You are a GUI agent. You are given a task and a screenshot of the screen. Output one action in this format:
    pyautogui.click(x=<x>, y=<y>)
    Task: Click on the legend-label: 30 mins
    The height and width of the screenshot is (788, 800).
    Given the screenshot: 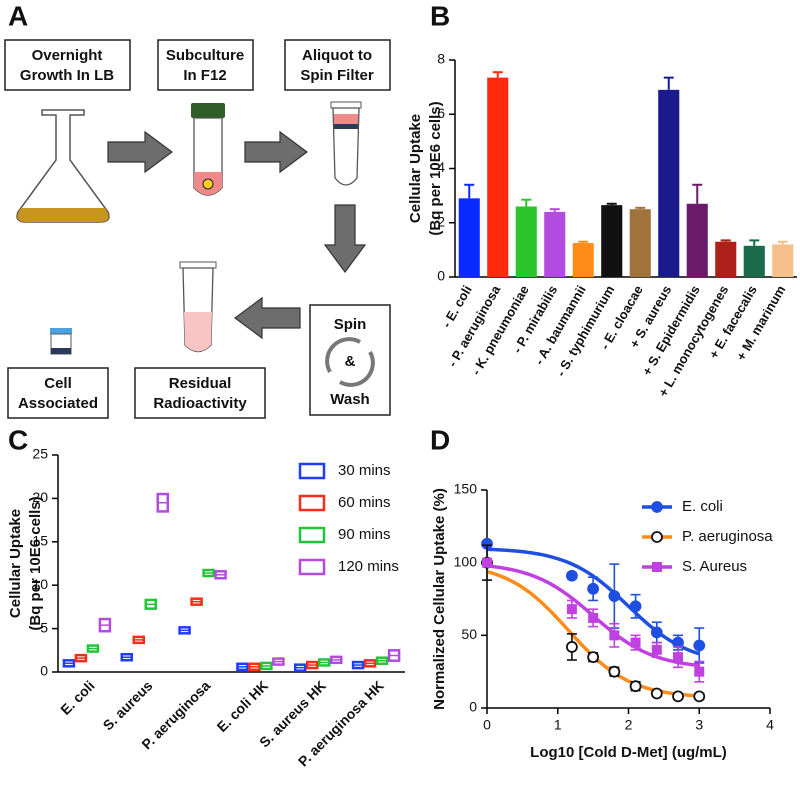 What is the action you would take?
    pyautogui.click(x=364, y=470)
    